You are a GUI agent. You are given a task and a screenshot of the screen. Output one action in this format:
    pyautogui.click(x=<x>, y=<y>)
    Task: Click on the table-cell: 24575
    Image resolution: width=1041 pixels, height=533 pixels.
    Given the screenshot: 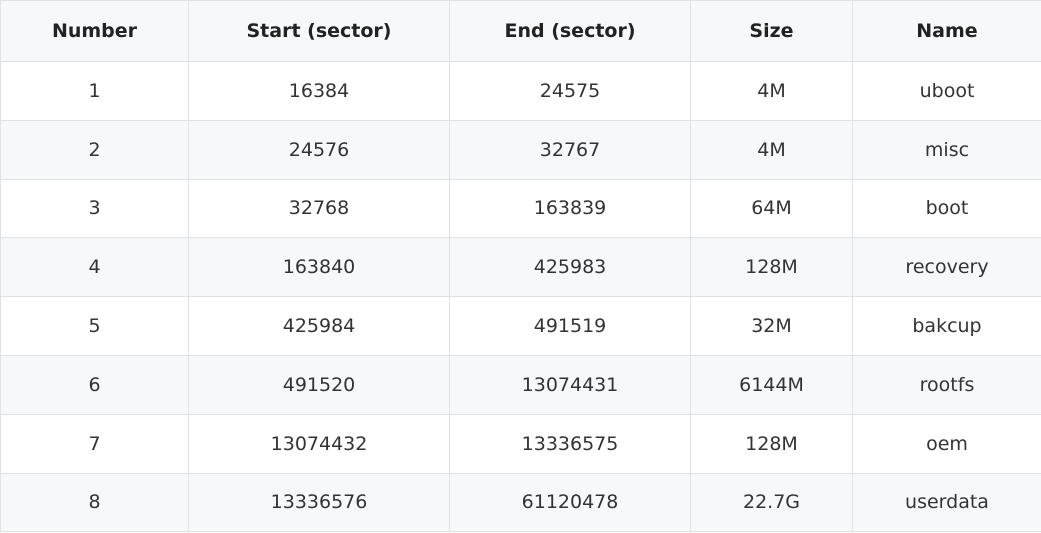 What is the action you would take?
    pyautogui.click(x=570, y=91)
    